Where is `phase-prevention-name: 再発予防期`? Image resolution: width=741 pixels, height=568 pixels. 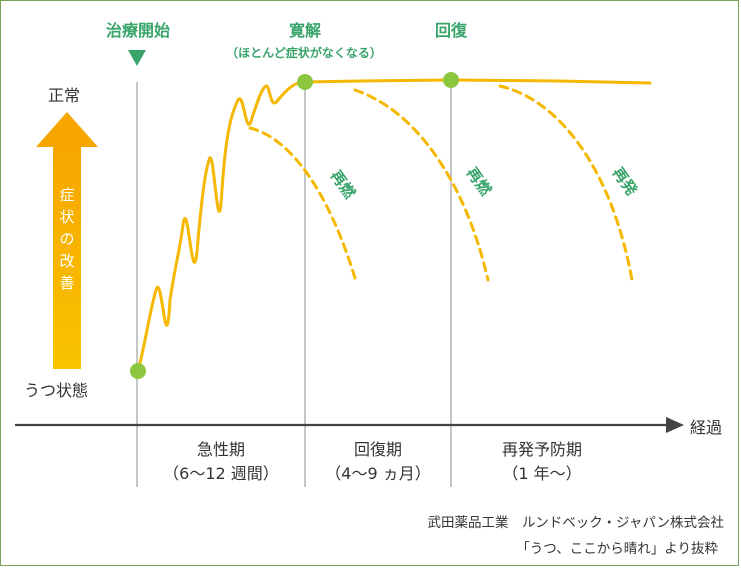
phase-prevention-name: 再発予防期 is located at coordinates (542, 449).